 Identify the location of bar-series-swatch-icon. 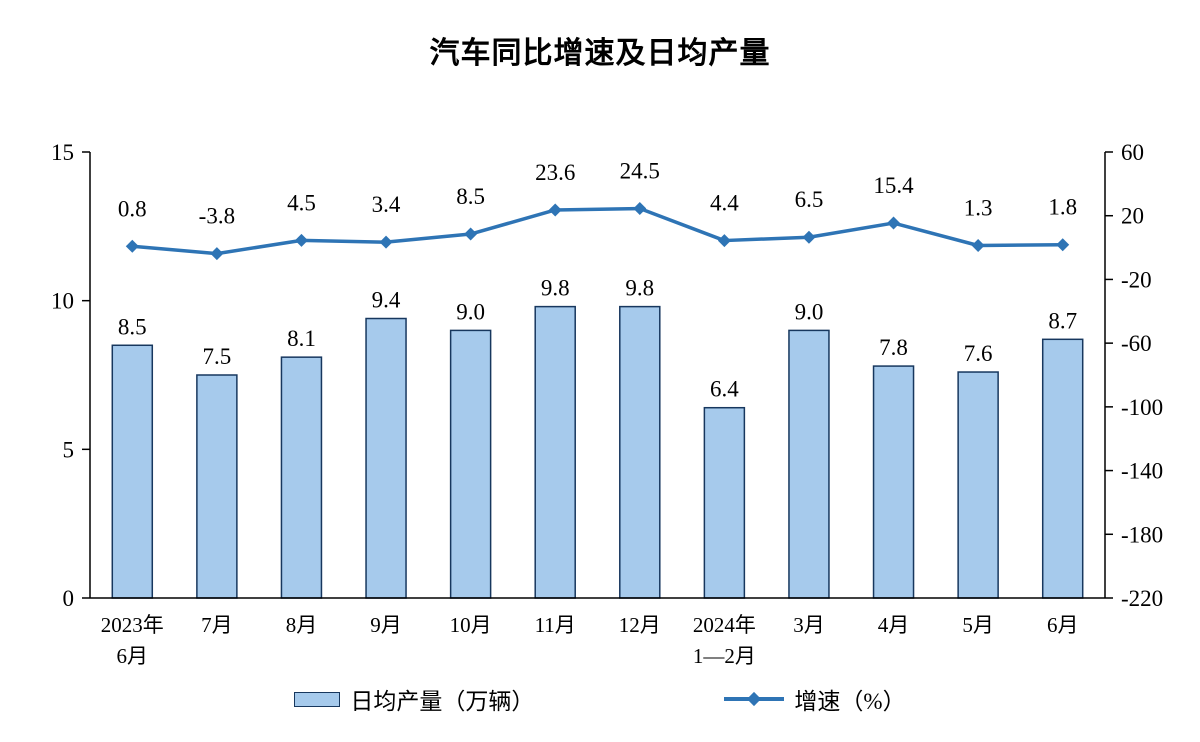
(317, 699).